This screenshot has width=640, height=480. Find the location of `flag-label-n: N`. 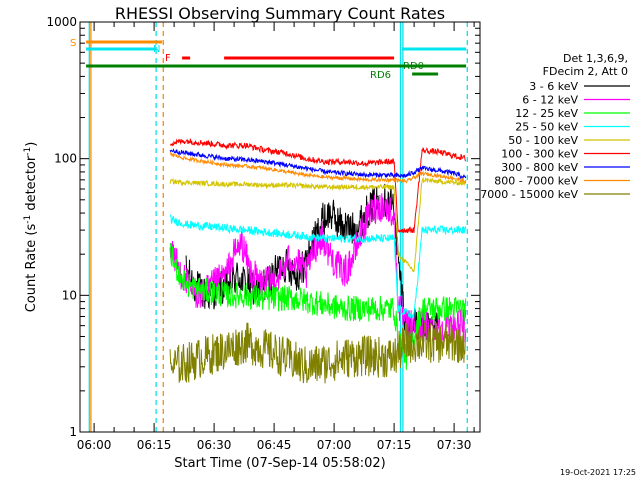

flag-label-n: N is located at coordinates (156, 49).